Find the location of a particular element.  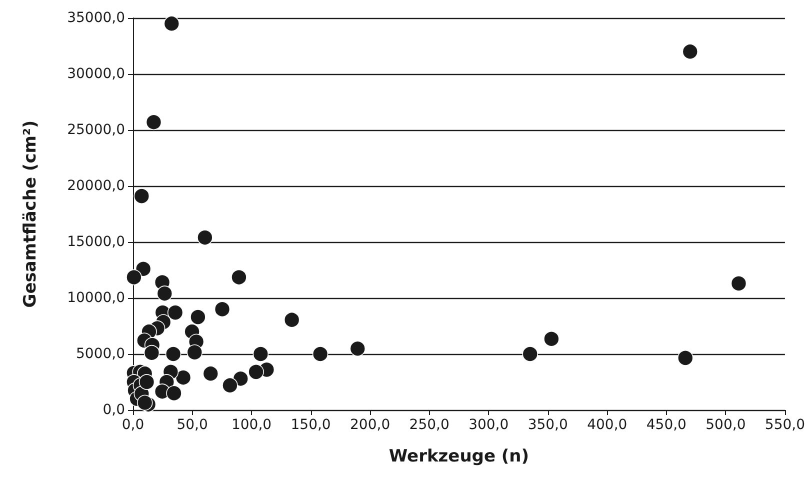

y-tick-label: 5000,0 is located at coordinates (100, 354).